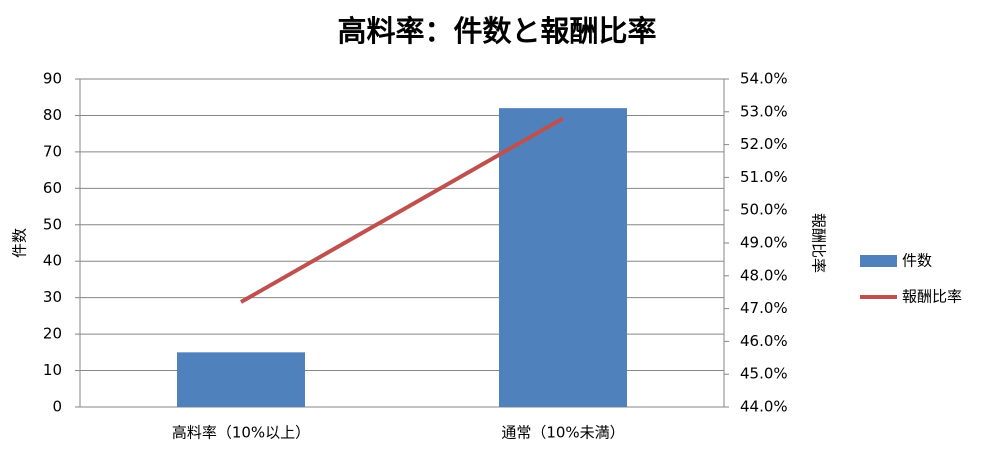 Image resolution: width=994 pixels, height=472 pixels. Describe the element at coordinates (52, 151) in the screenshot. I see `y-tick-label: 70` at that location.